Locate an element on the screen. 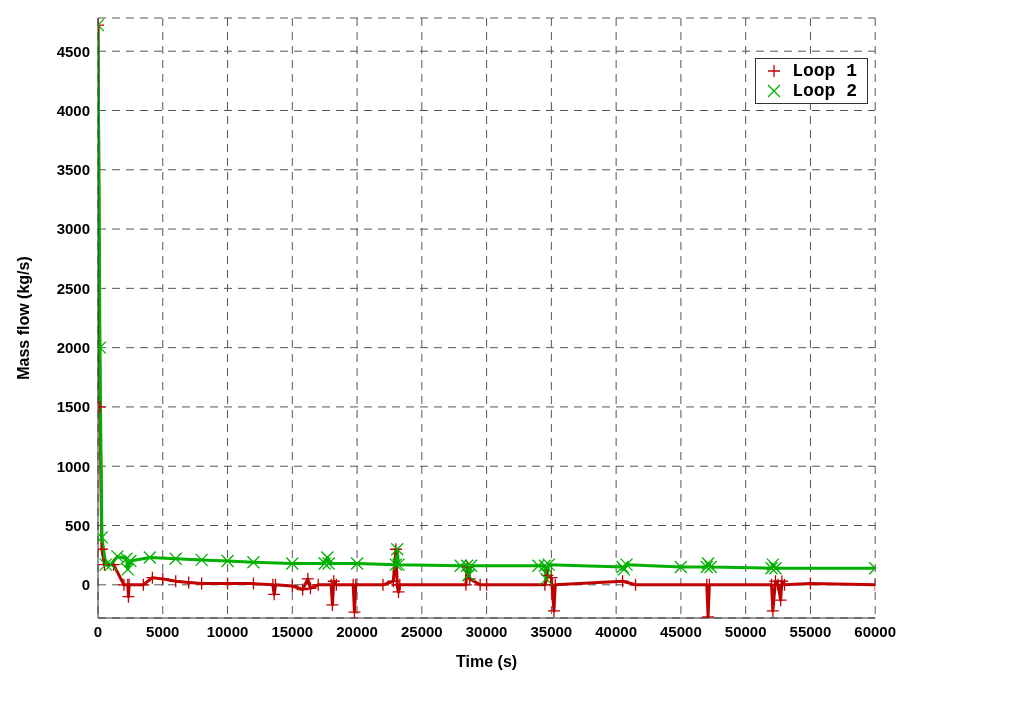  x-tick-label: 25000 is located at coordinates (421, 631).